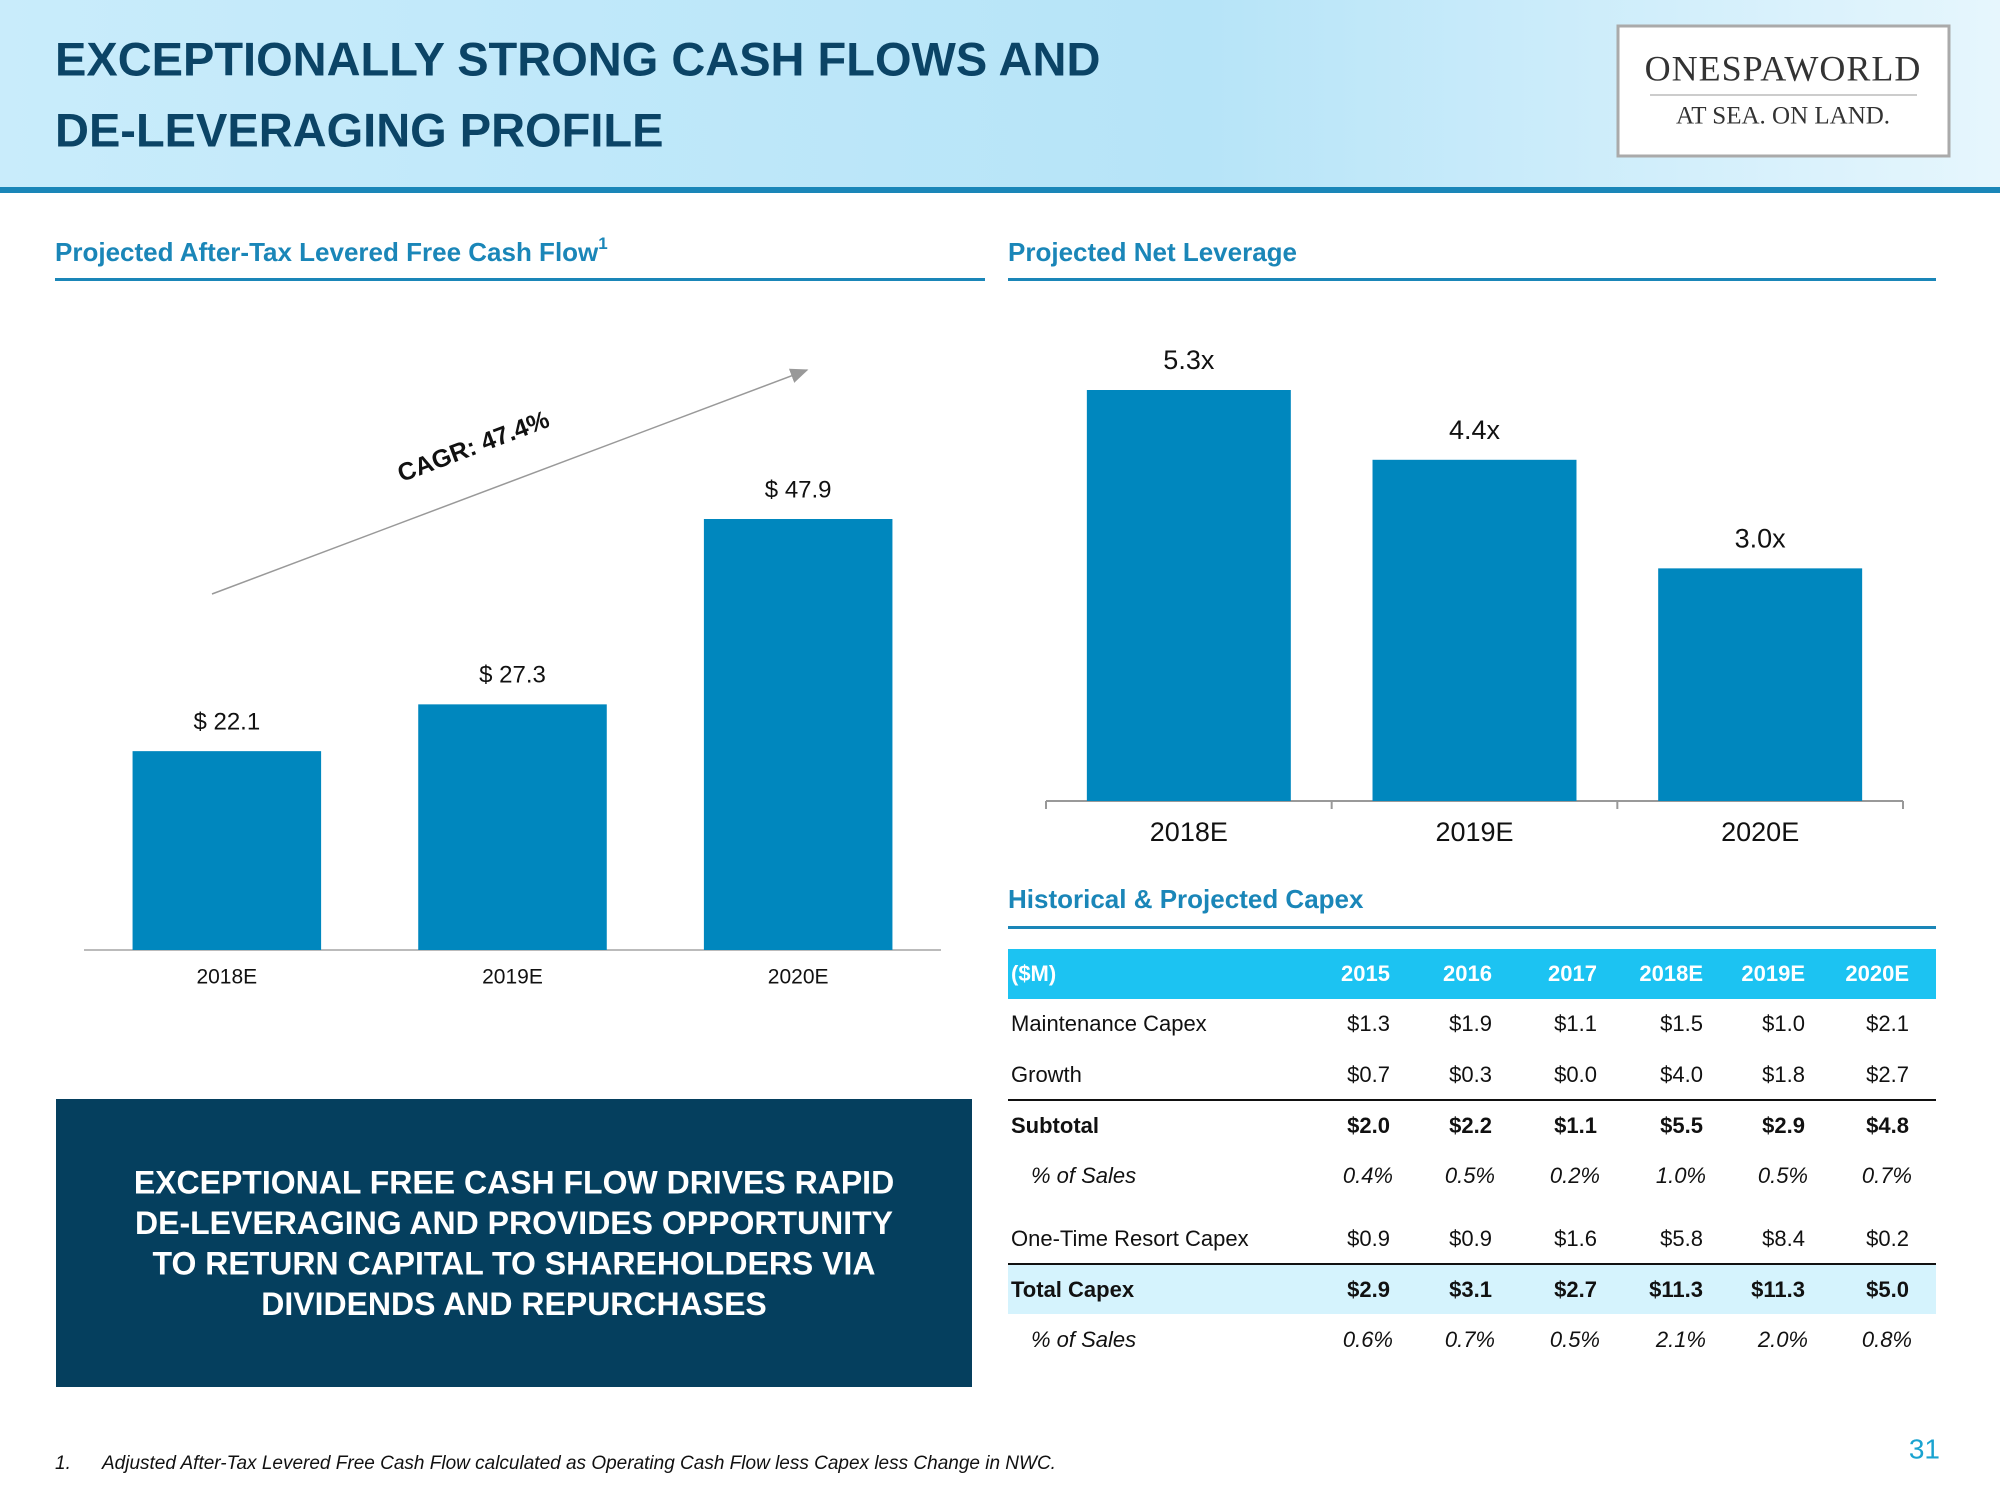  What do you see at coordinates (473, 446) in the screenshot?
I see `annotation: CAGR: 47.4%` at bounding box center [473, 446].